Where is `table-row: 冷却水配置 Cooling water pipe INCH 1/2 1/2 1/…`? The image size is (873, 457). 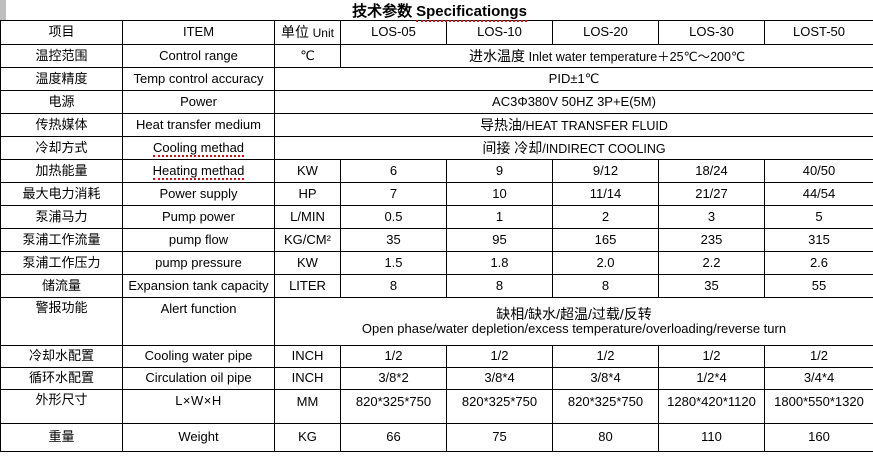 table-row: 冷却水配置 Cooling water pipe INCH 1/2 1/2 1/… is located at coordinates (436, 356).